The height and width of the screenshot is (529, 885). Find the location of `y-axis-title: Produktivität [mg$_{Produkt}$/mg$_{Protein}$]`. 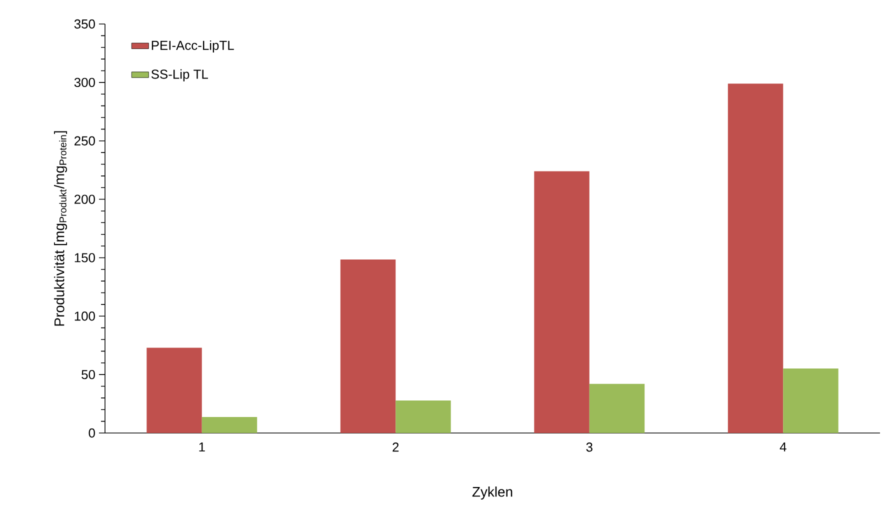

y-axis-title: Produktivität [mg$_{Produkt}$/mg$_{Protein}$] is located at coordinates (61, 228).